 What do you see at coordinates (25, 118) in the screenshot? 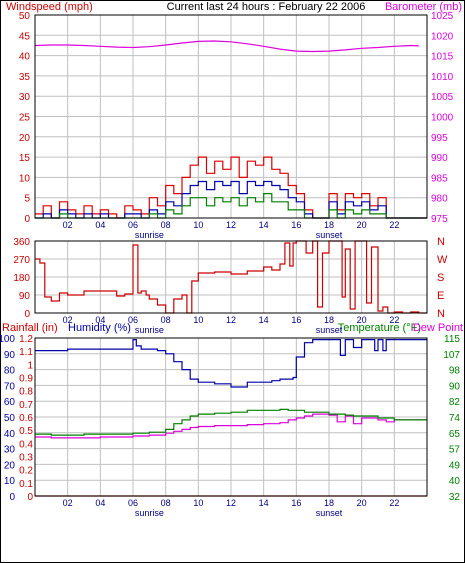
I see `windspeed-tick-label: 25` at bounding box center [25, 118].